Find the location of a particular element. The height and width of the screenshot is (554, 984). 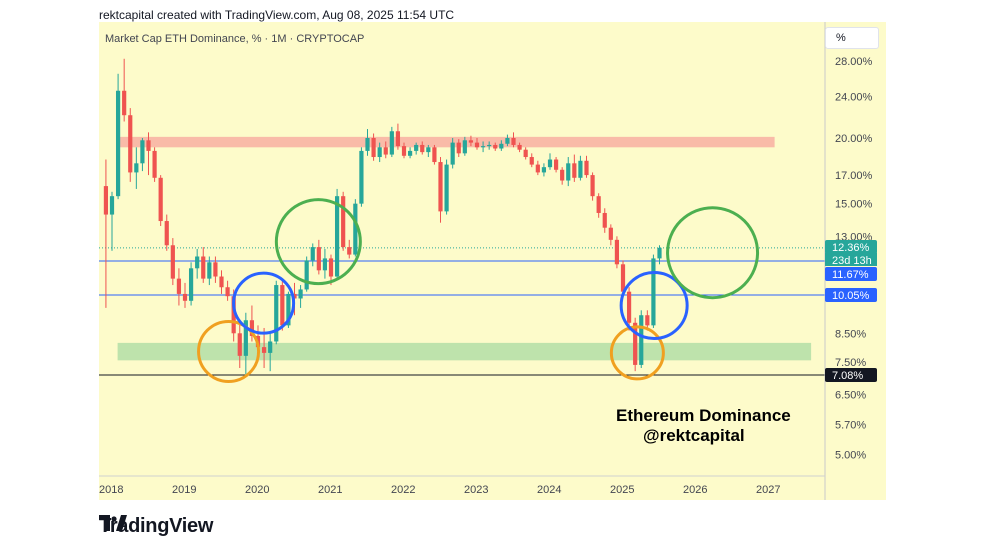

price-label-12.36%: 12.36% is located at coordinates (851, 248).